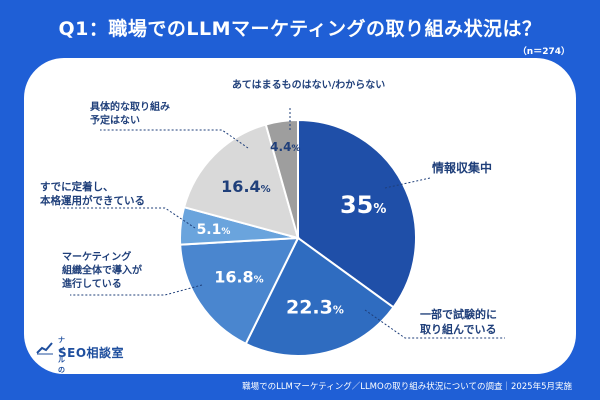  What do you see at coordinates (129, 113) in the screenshot?
I see `slice-category-label: 具体的な取り組み予定はない` at bounding box center [129, 113].